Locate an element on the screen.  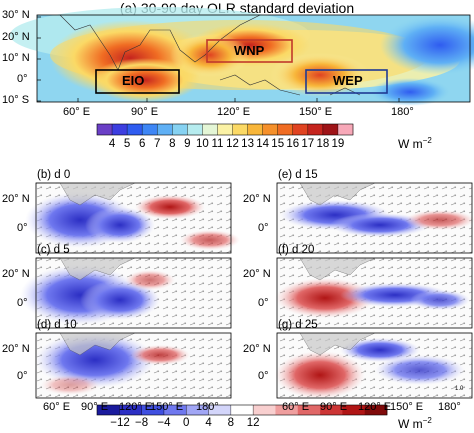
top-colorbar-tick-label: 16 is located at coordinates (293, 144).